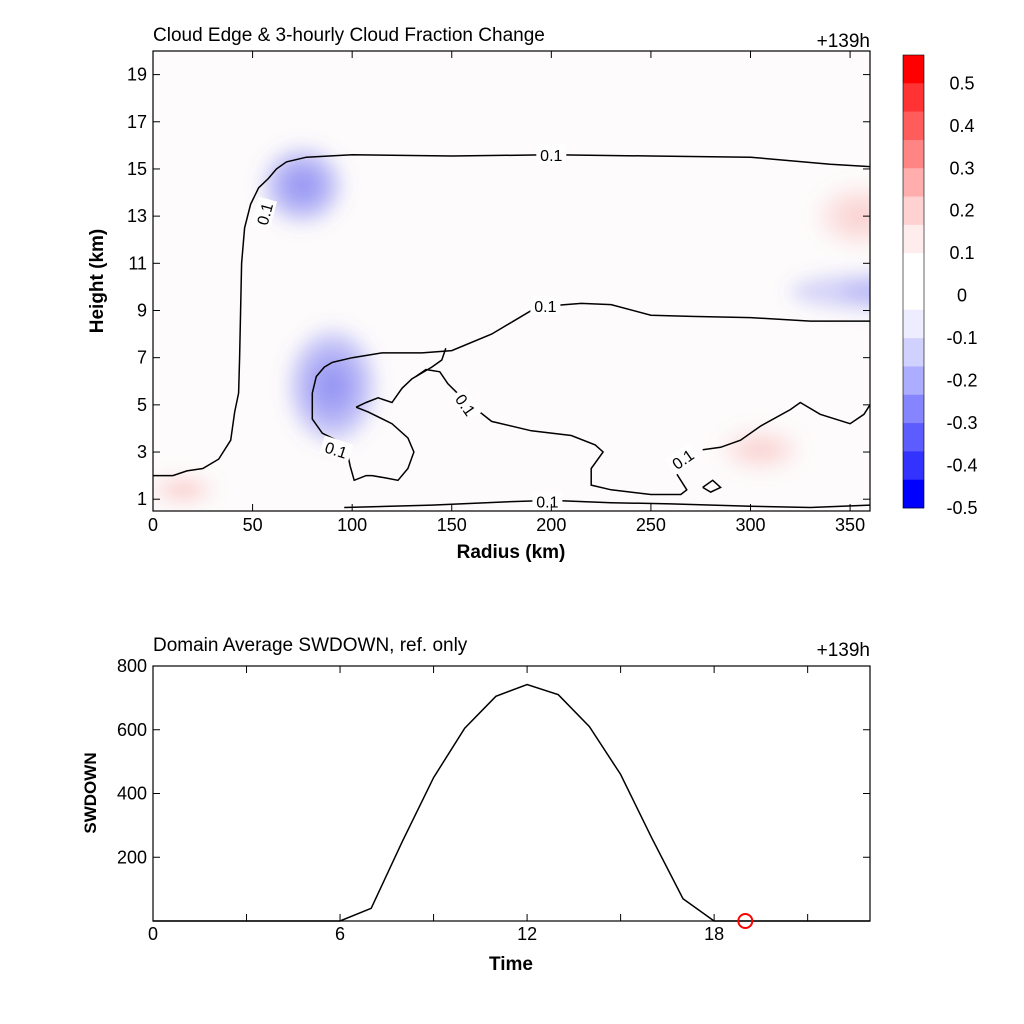 The image size is (1024, 1024). Describe the element at coordinates (940, 286) in the screenshot. I see `colorbar: 0.5 0.4 0.3 0.2 0.1 0 -0.1 -0.2 -0.3 -0.4 -0.5` at that location.